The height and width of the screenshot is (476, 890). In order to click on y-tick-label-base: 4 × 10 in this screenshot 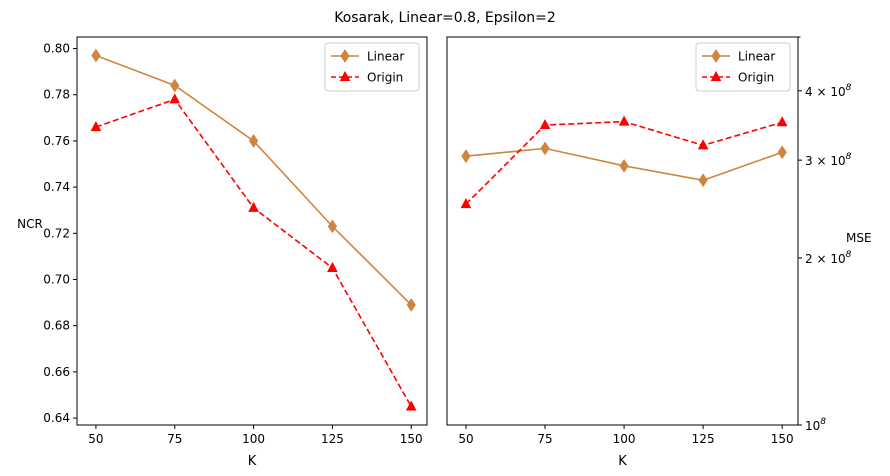, I will do `click(825, 92)`.